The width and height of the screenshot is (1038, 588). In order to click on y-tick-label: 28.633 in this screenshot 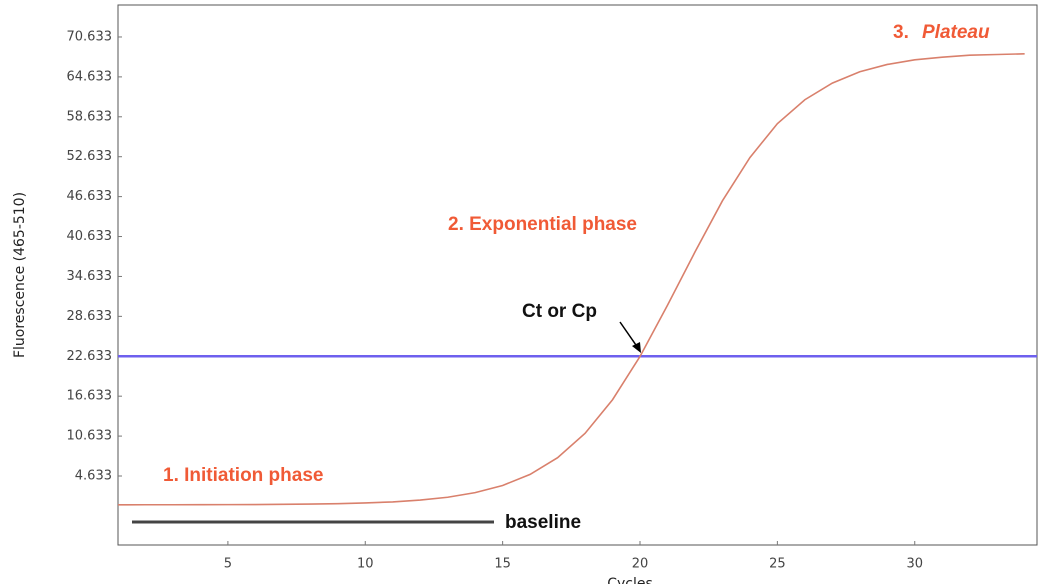, I will do `click(90, 316)`.